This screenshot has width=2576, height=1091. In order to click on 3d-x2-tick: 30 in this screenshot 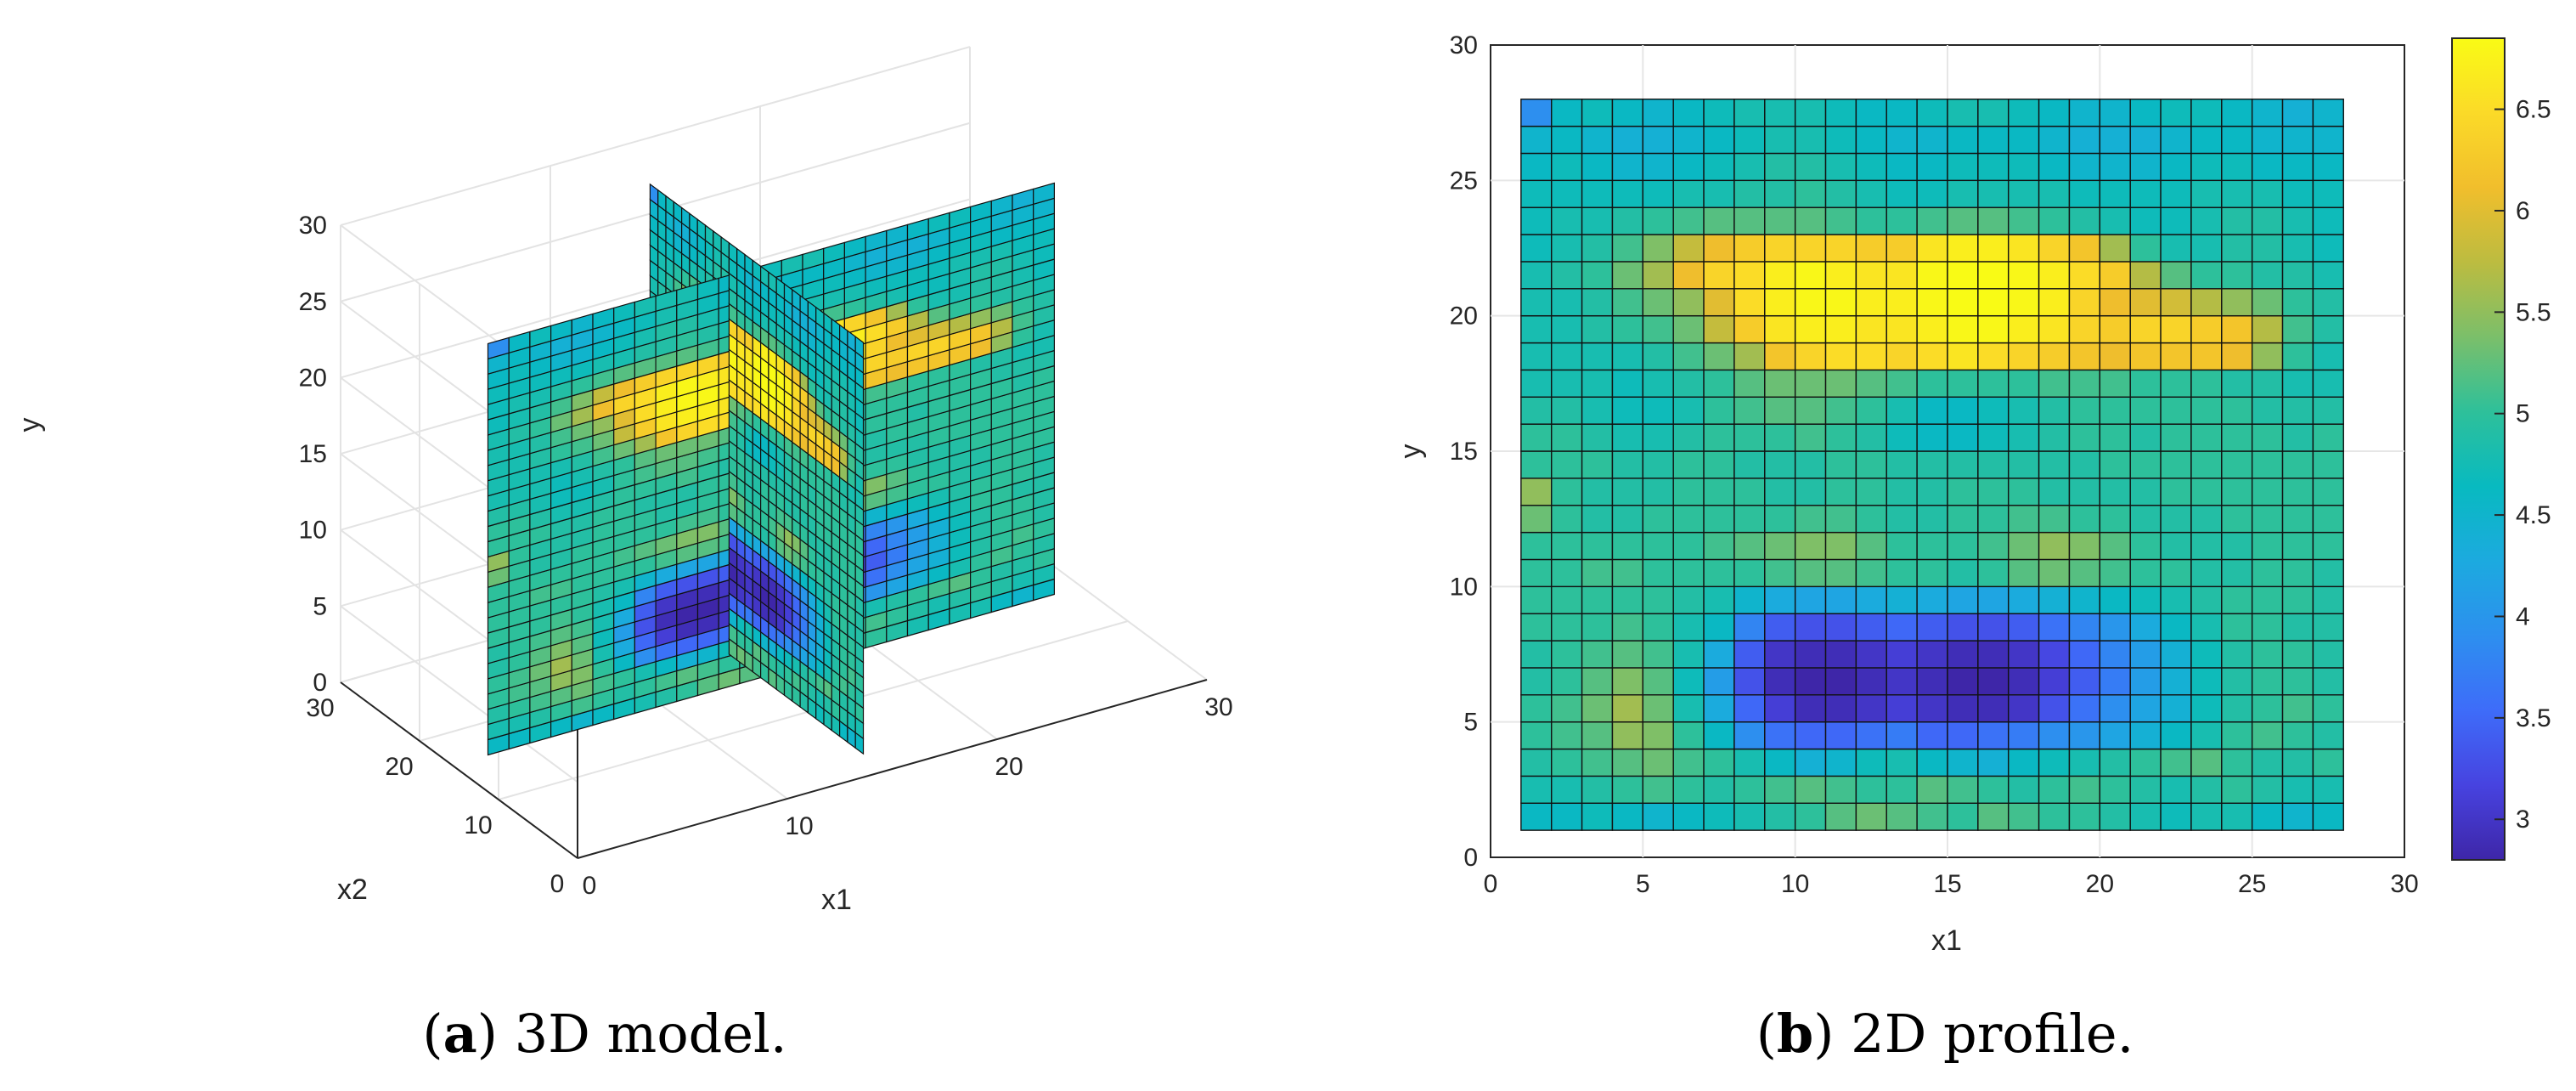, I will do `click(320, 708)`.